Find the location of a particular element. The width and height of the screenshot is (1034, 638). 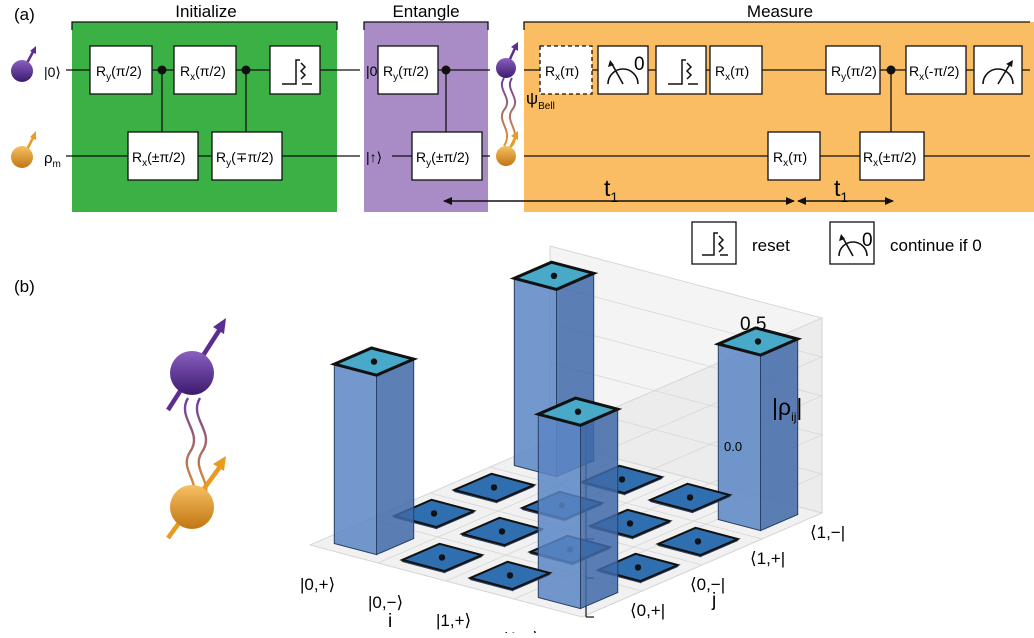

entangle-bracket is located at coordinates (426, 25).